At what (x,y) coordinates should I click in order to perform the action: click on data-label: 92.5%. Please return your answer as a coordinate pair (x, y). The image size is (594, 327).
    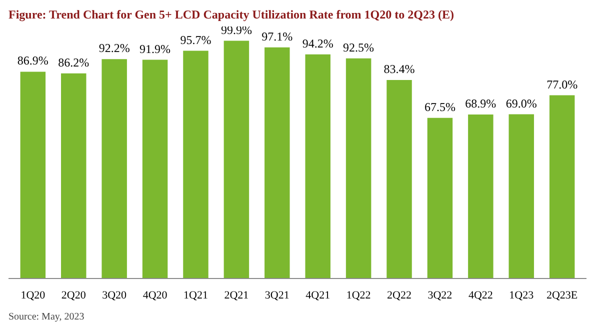
    Looking at the image, I should click on (358, 47).